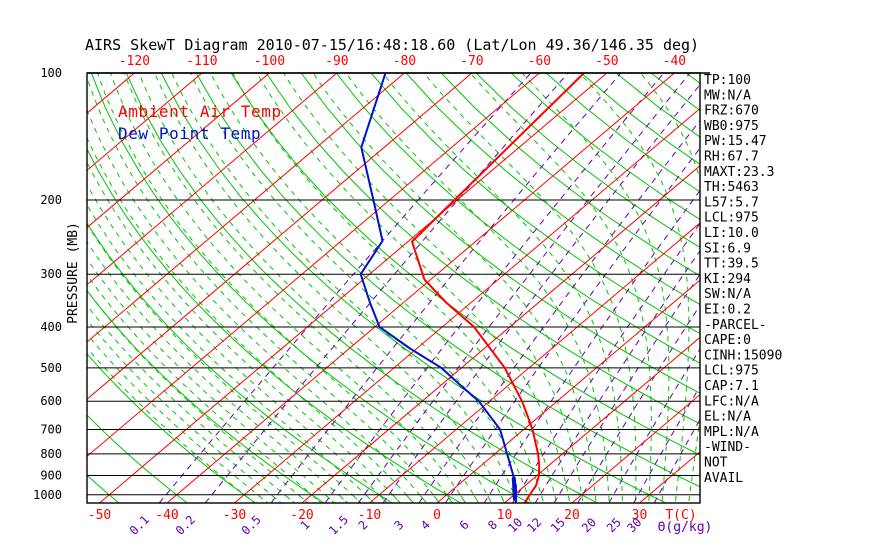  What do you see at coordinates (614, 525) in the screenshot?
I see `mixing-ratio-tick-label: 25` at bounding box center [614, 525].